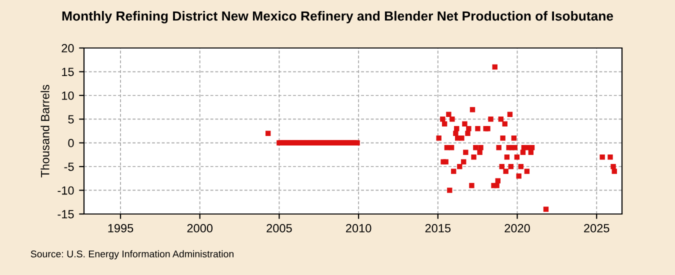 The image size is (675, 275). I want to click on x-tick-label: 2005, so click(279, 228).